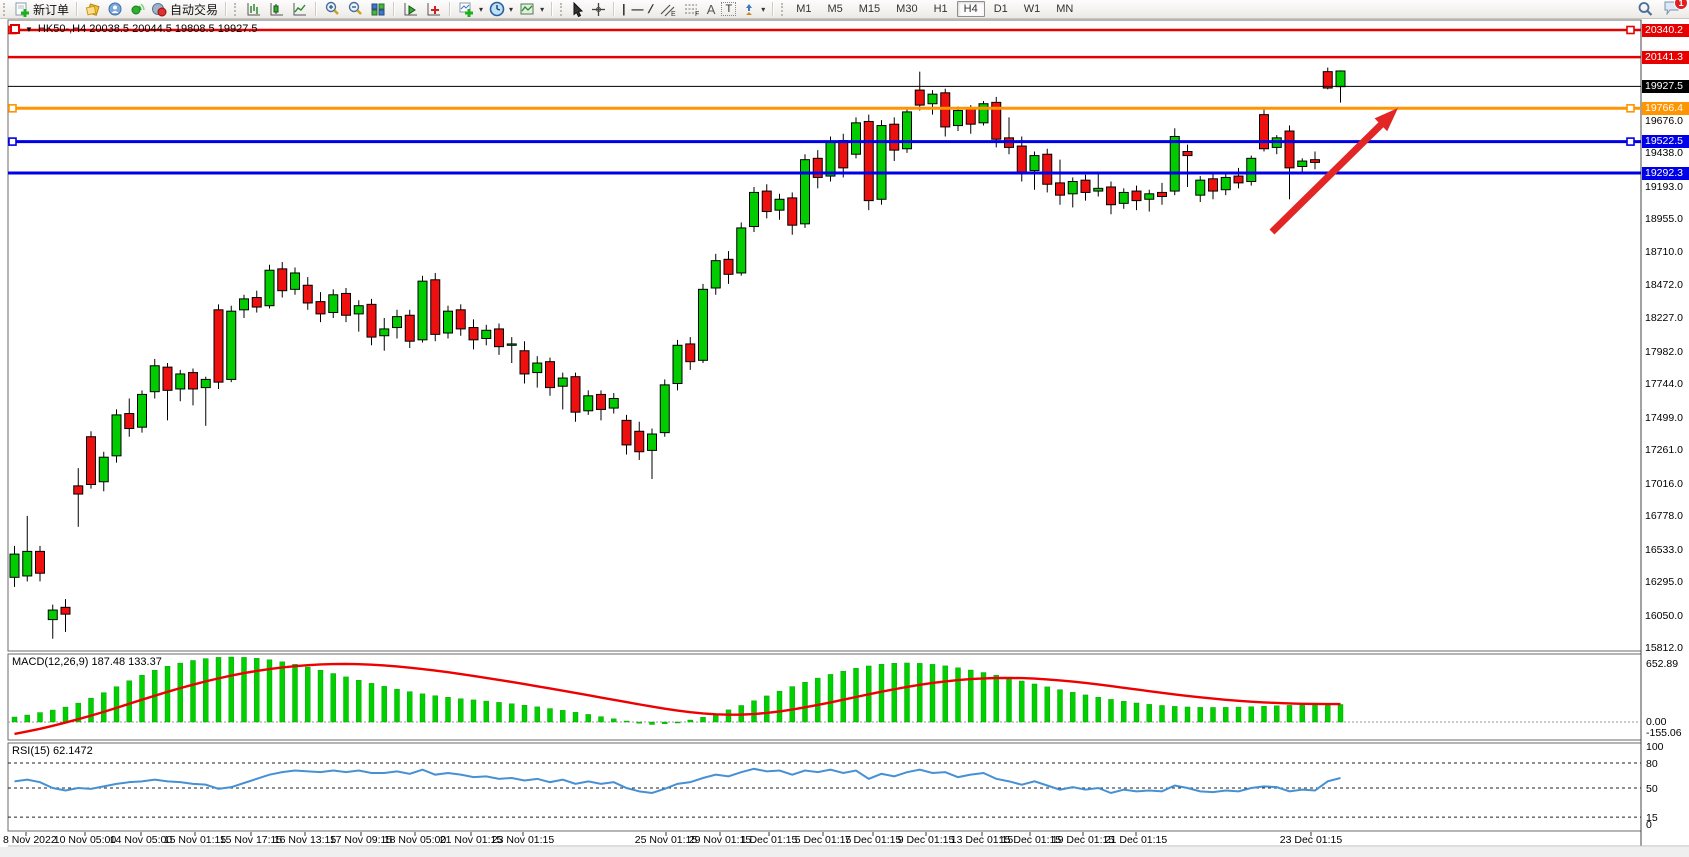 Image resolution: width=1689 pixels, height=857 pixels. I want to click on arrows-button: ▾, so click(753, 9).